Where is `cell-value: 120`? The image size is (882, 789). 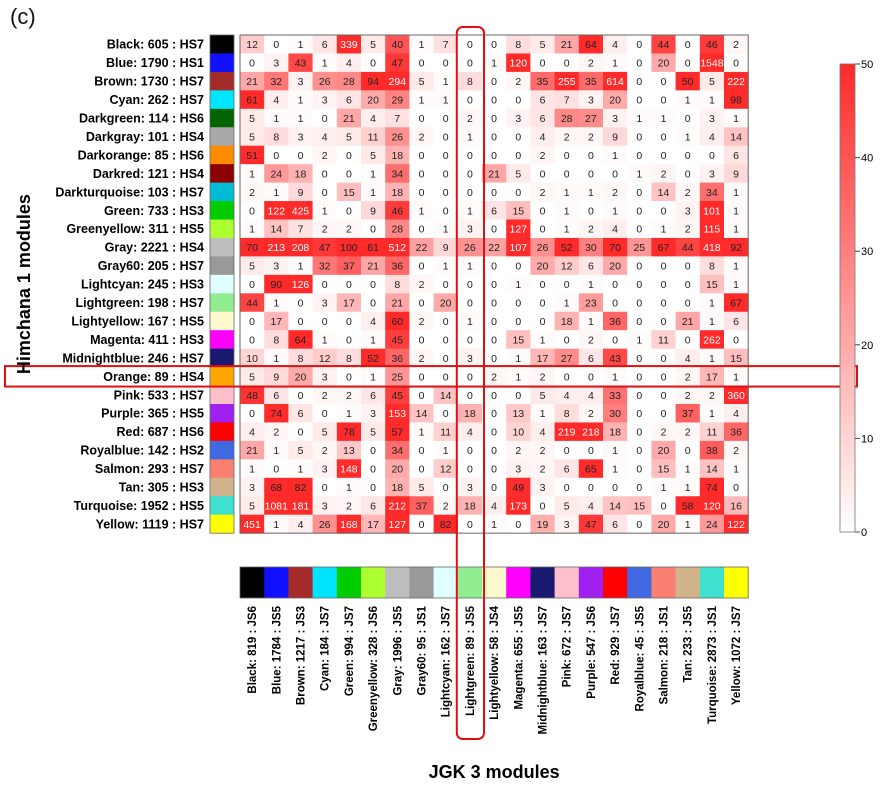
cell-value: 120 is located at coordinates (519, 64).